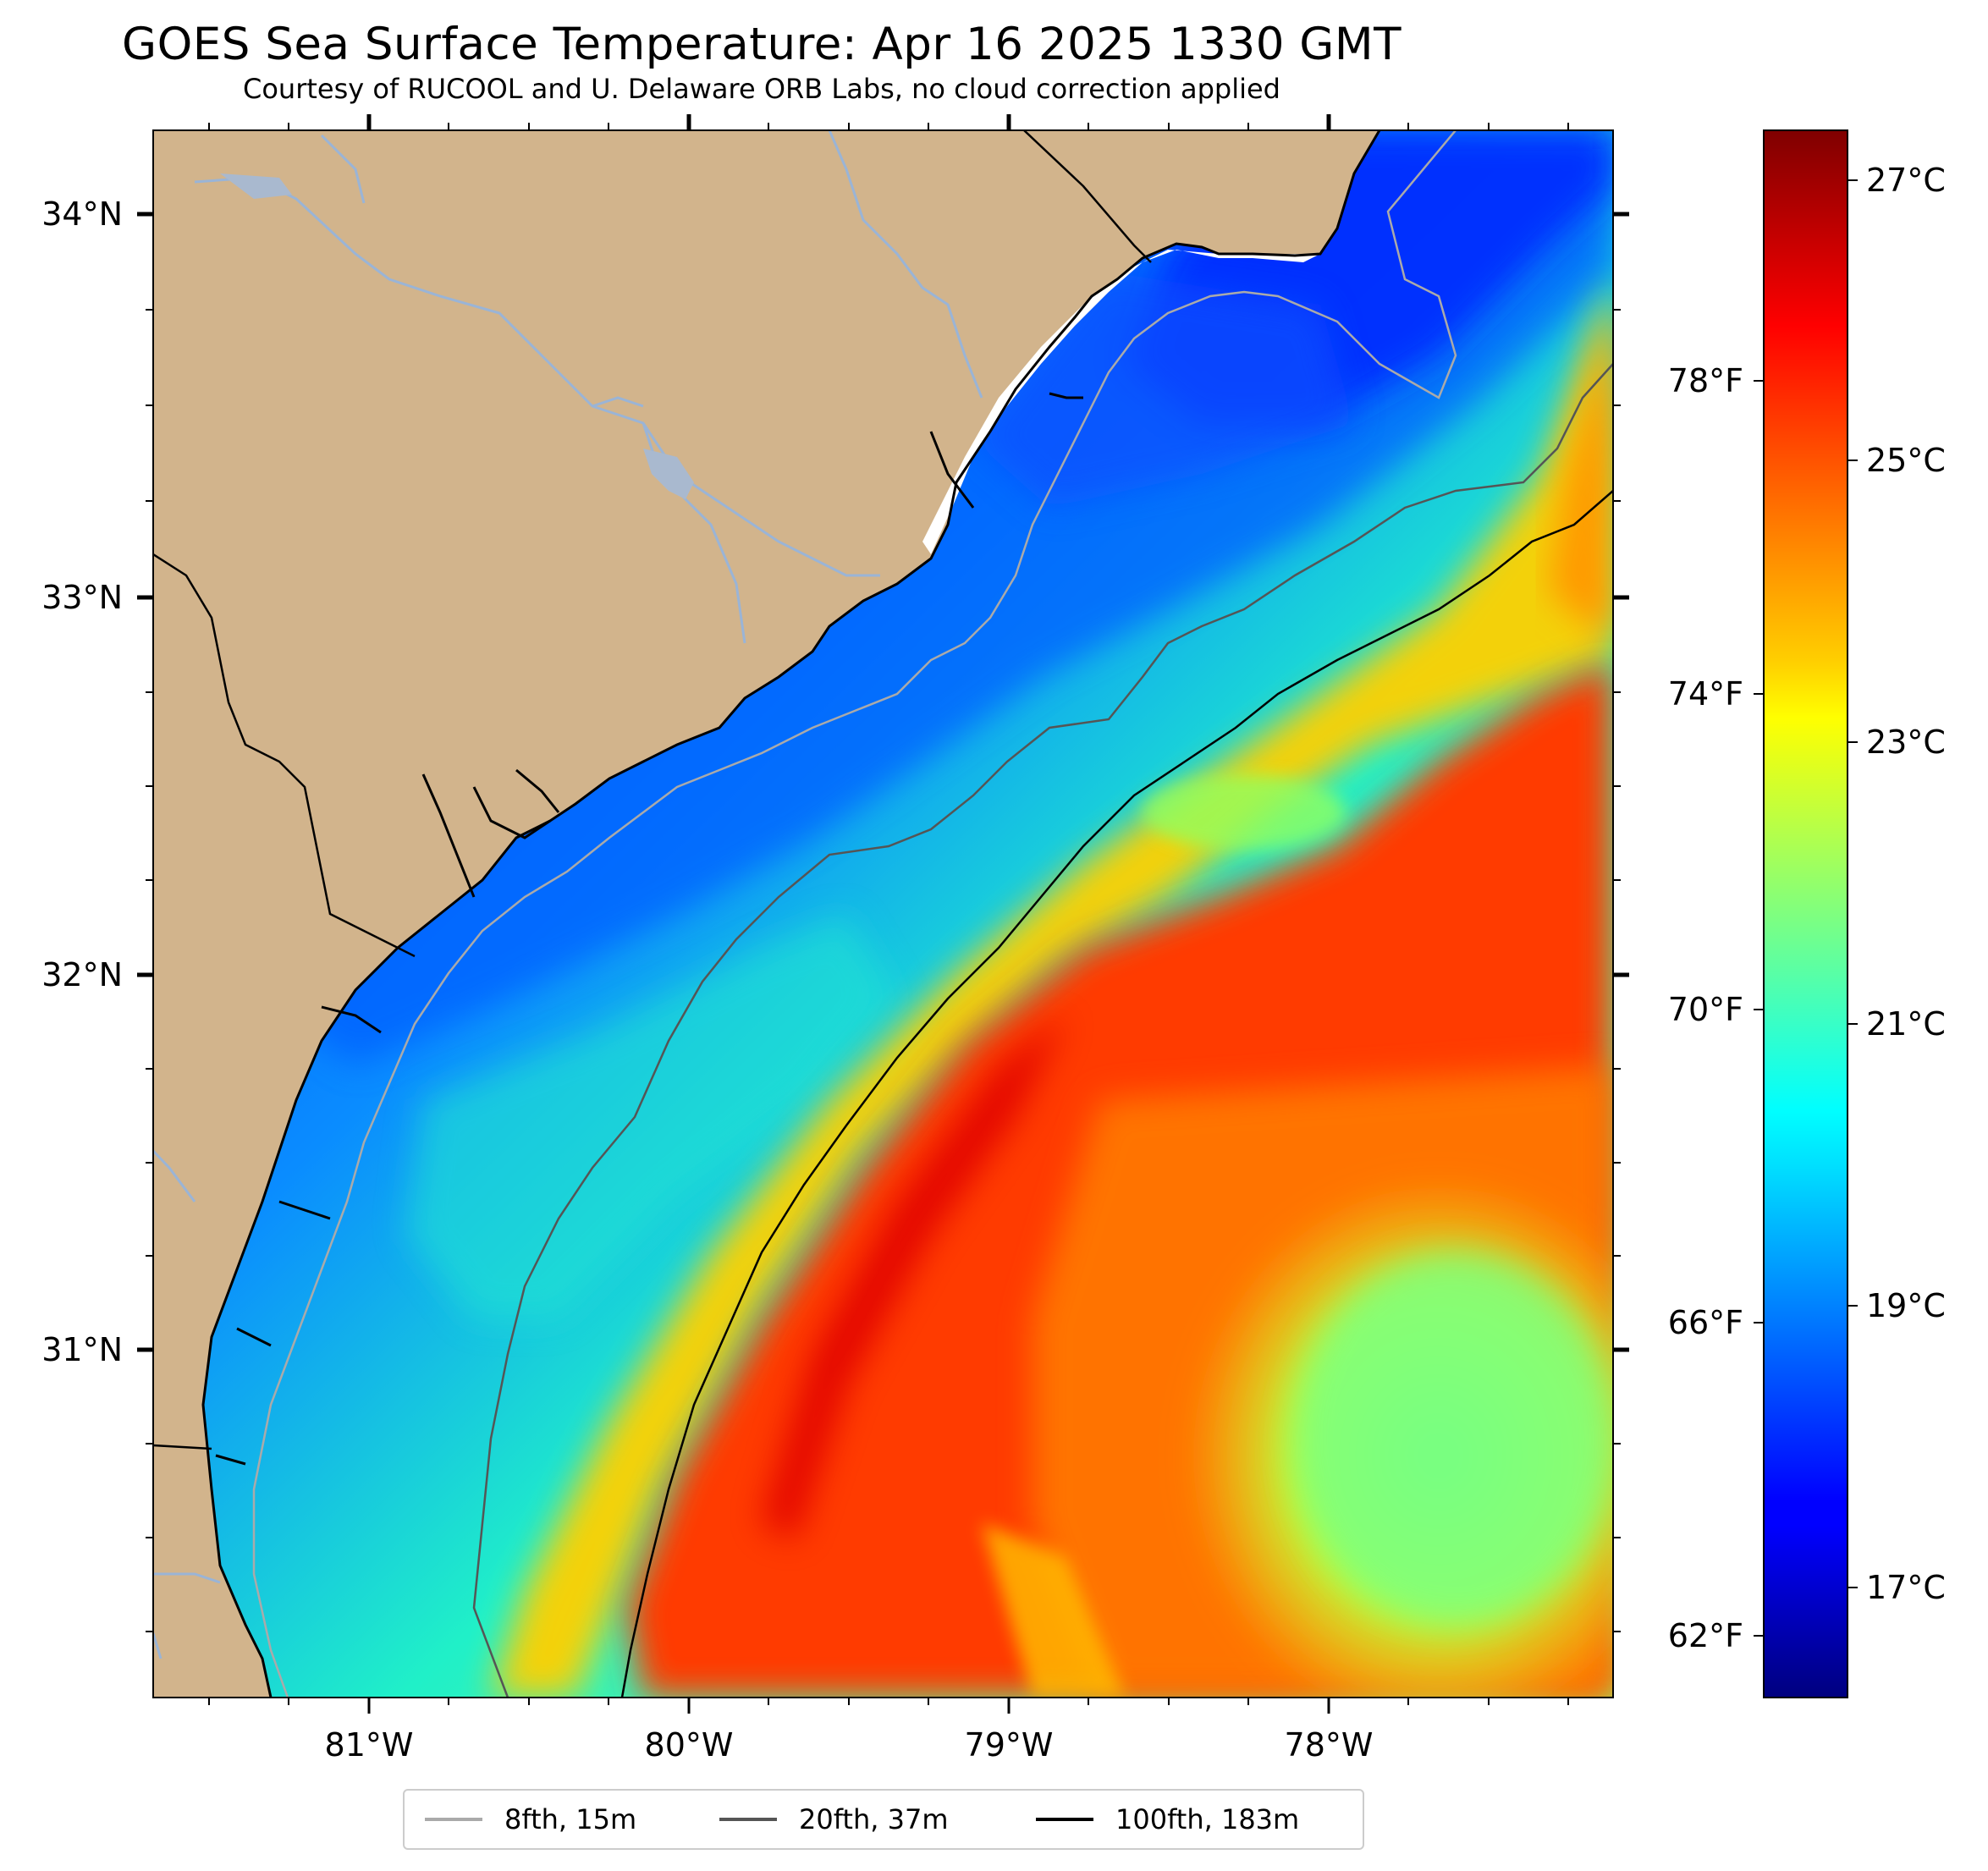  I want to click on c-label-23: 23°C, so click(1906, 743).